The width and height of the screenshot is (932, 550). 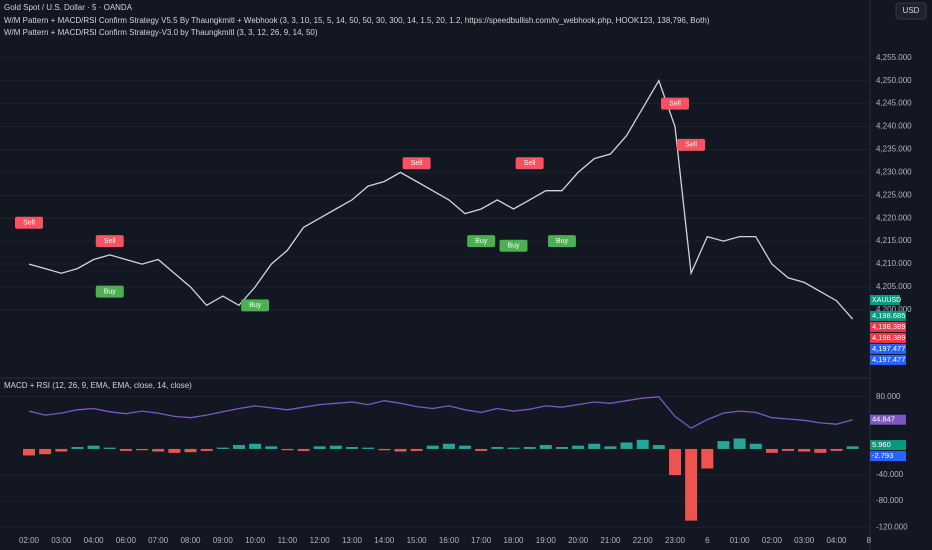 What do you see at coordinates (449, 540) in the screenshot?
I see `x-tick-label: 16:00` at bounding box center [449, 540].